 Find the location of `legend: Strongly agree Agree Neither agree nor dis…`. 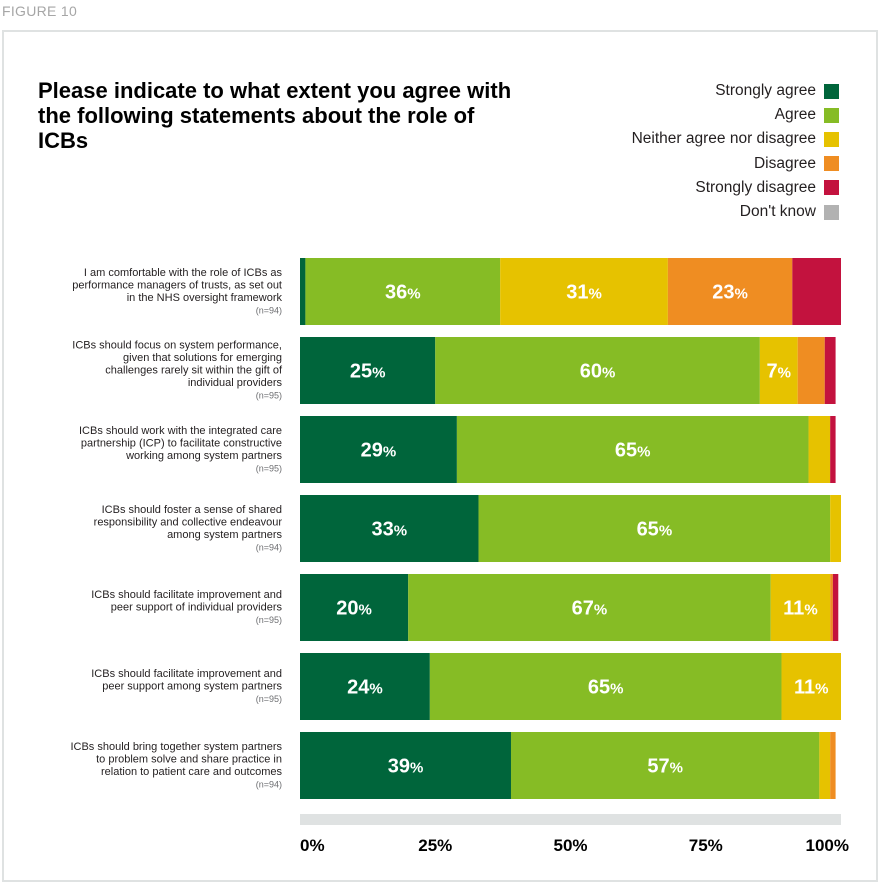

legend: Strongly agree Agree Neither agree nor dis… is located at coordinates (735, 151).